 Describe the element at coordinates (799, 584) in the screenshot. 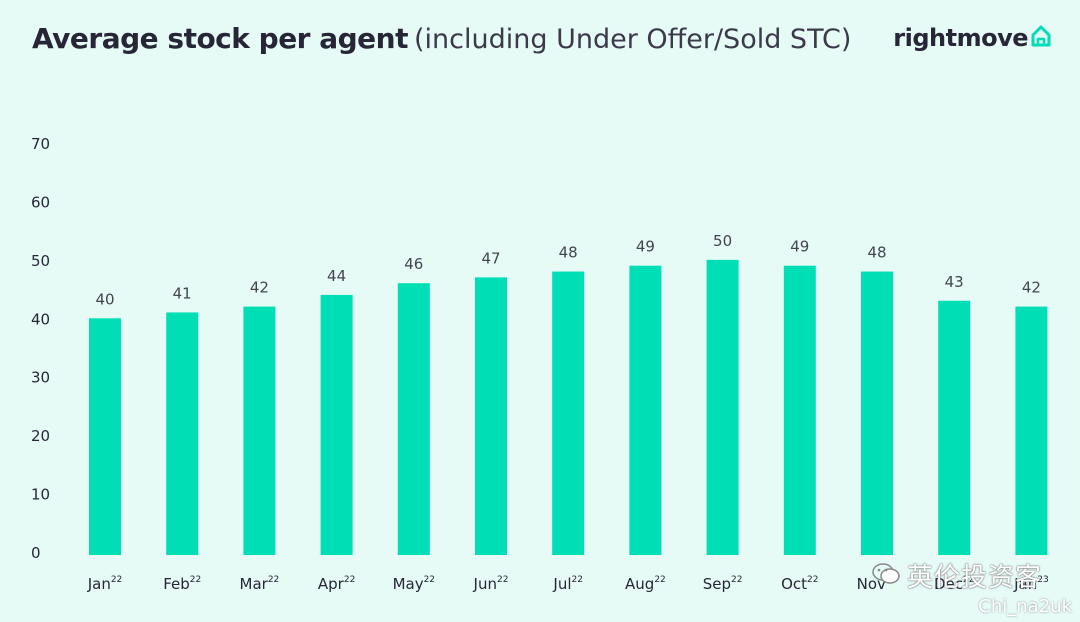

I see `x-tick-label: Oct22` at that location.